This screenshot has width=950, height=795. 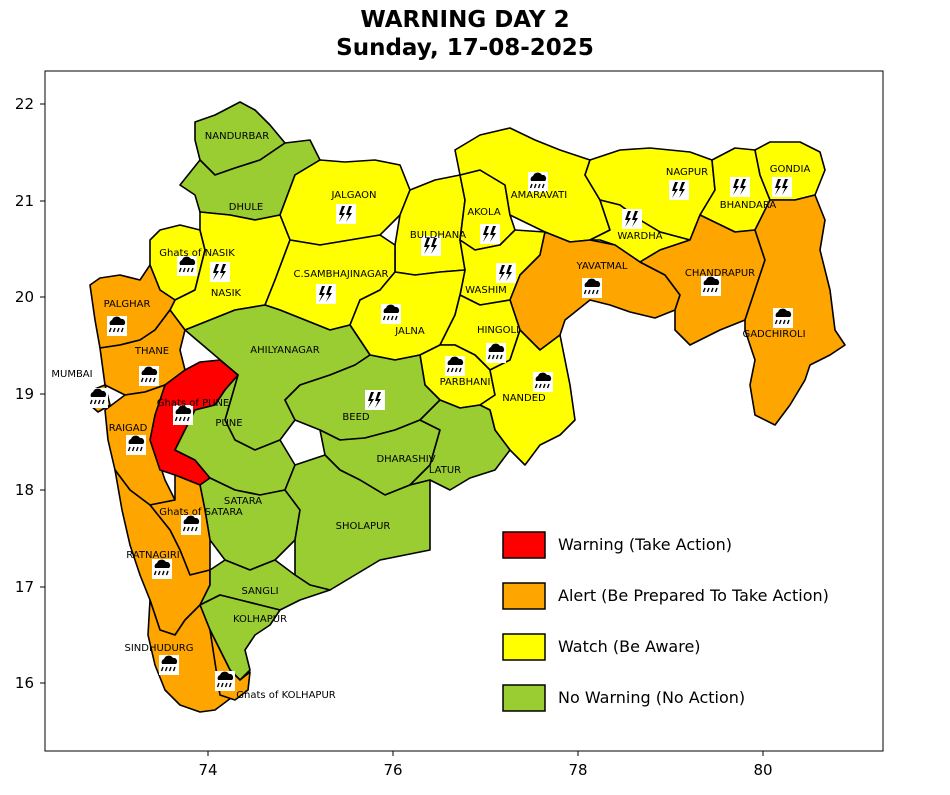 What do you see at coordinates (465, 20) in the screenshot?
I see `title-line-1: WARNING DAY 2` at bounding box center [465, 20].